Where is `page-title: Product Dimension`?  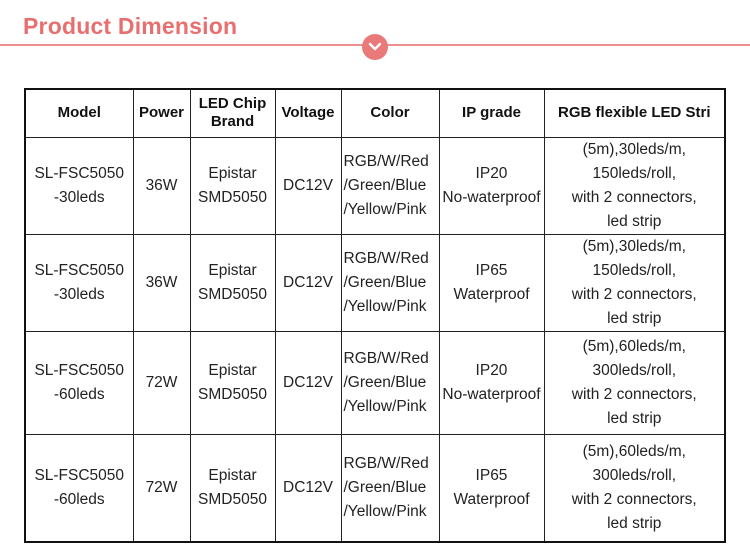
page-title: Product Dimension is located at coordinates (130, 26).